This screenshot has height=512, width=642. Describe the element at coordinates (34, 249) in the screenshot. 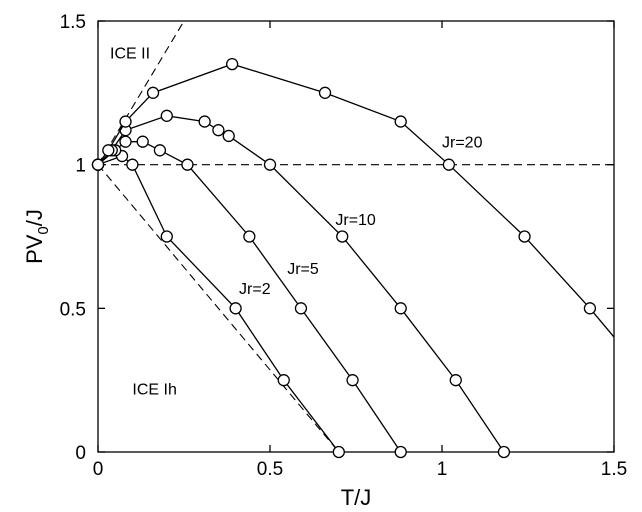

I see `y-axis-title-main: PV` at that location.